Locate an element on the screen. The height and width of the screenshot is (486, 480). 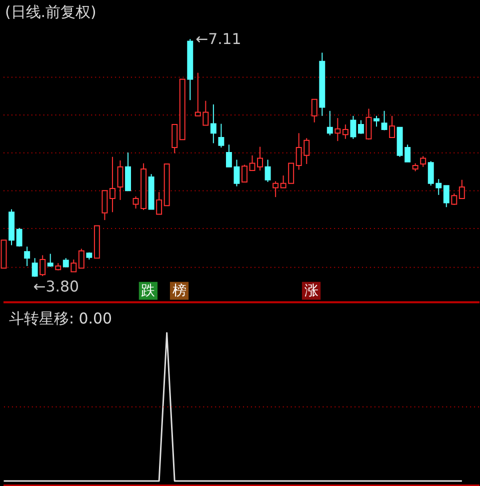
chart-title: (日线.前复权) is located at coordinates (50, 11).